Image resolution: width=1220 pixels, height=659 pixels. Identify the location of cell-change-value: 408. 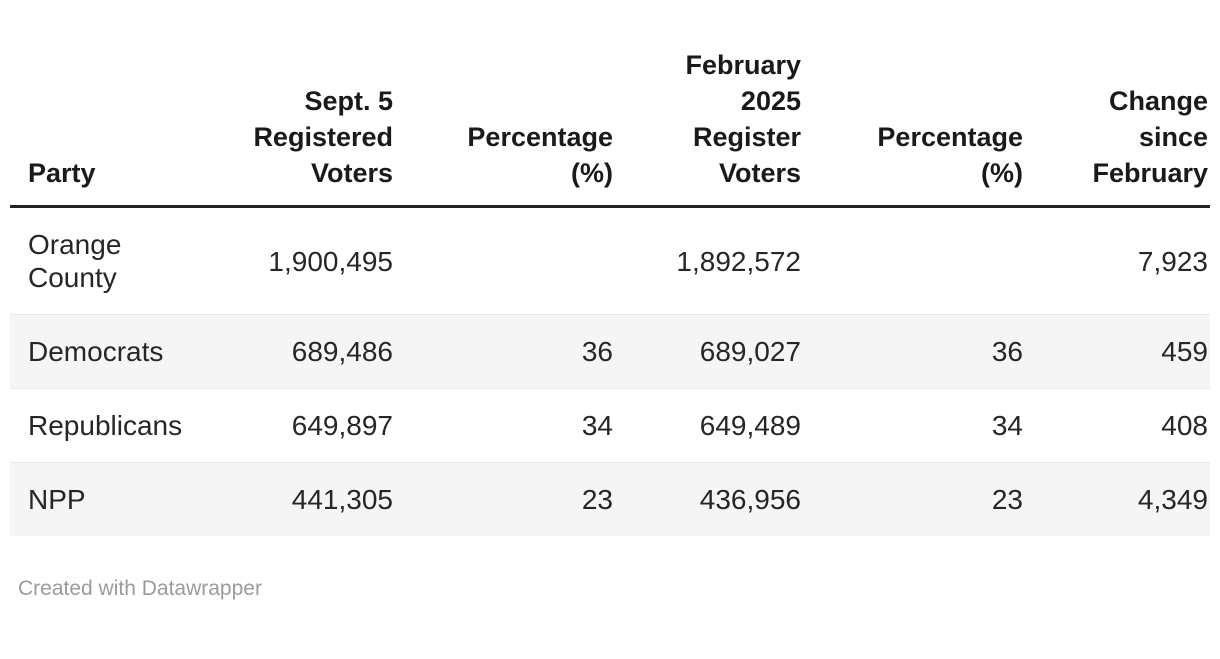
(1184, 425).